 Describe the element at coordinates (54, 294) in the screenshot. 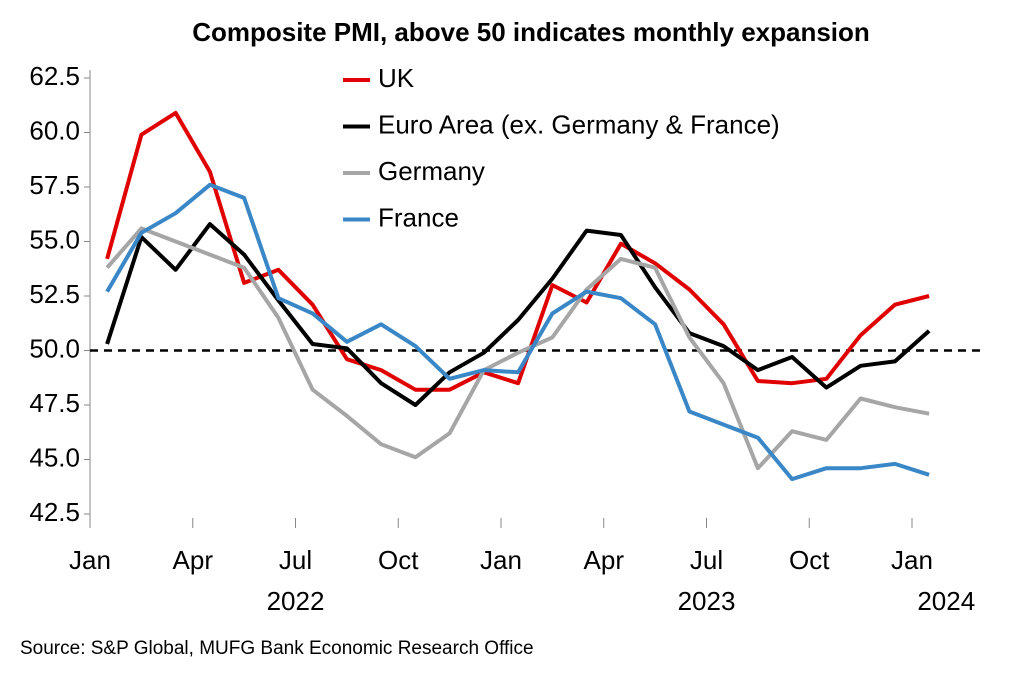

I see `y-tick-label: 52.5` at that location.